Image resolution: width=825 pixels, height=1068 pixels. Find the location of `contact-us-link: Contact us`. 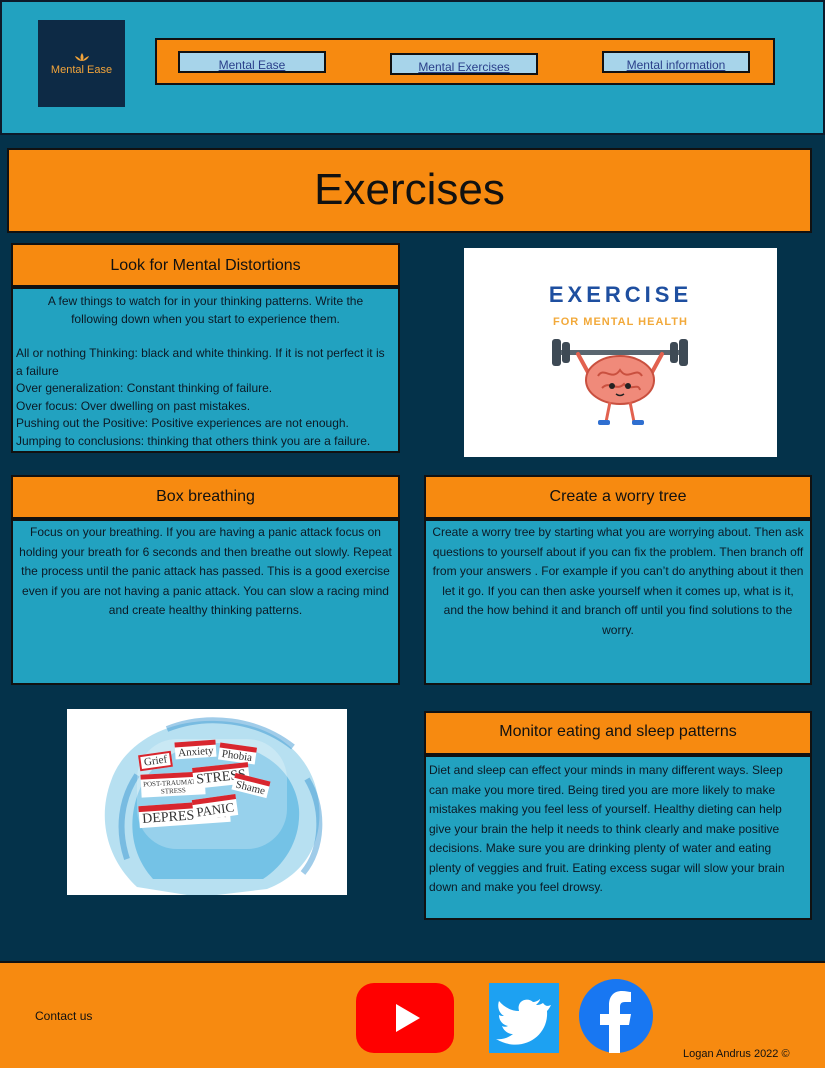

contact-us-link: Contact us is located at coordinates (64, 1016).